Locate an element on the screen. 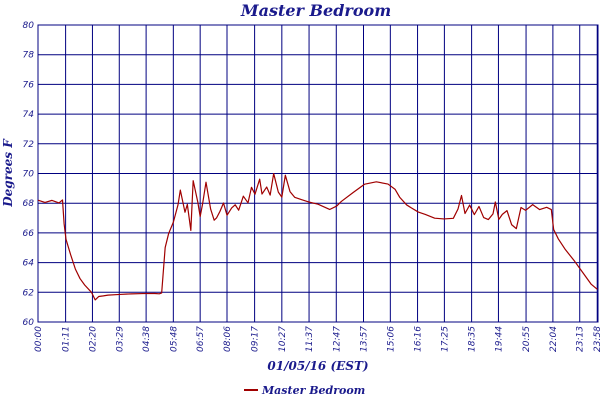  y-tick-label: 60 is located at coordinates (29, 323).